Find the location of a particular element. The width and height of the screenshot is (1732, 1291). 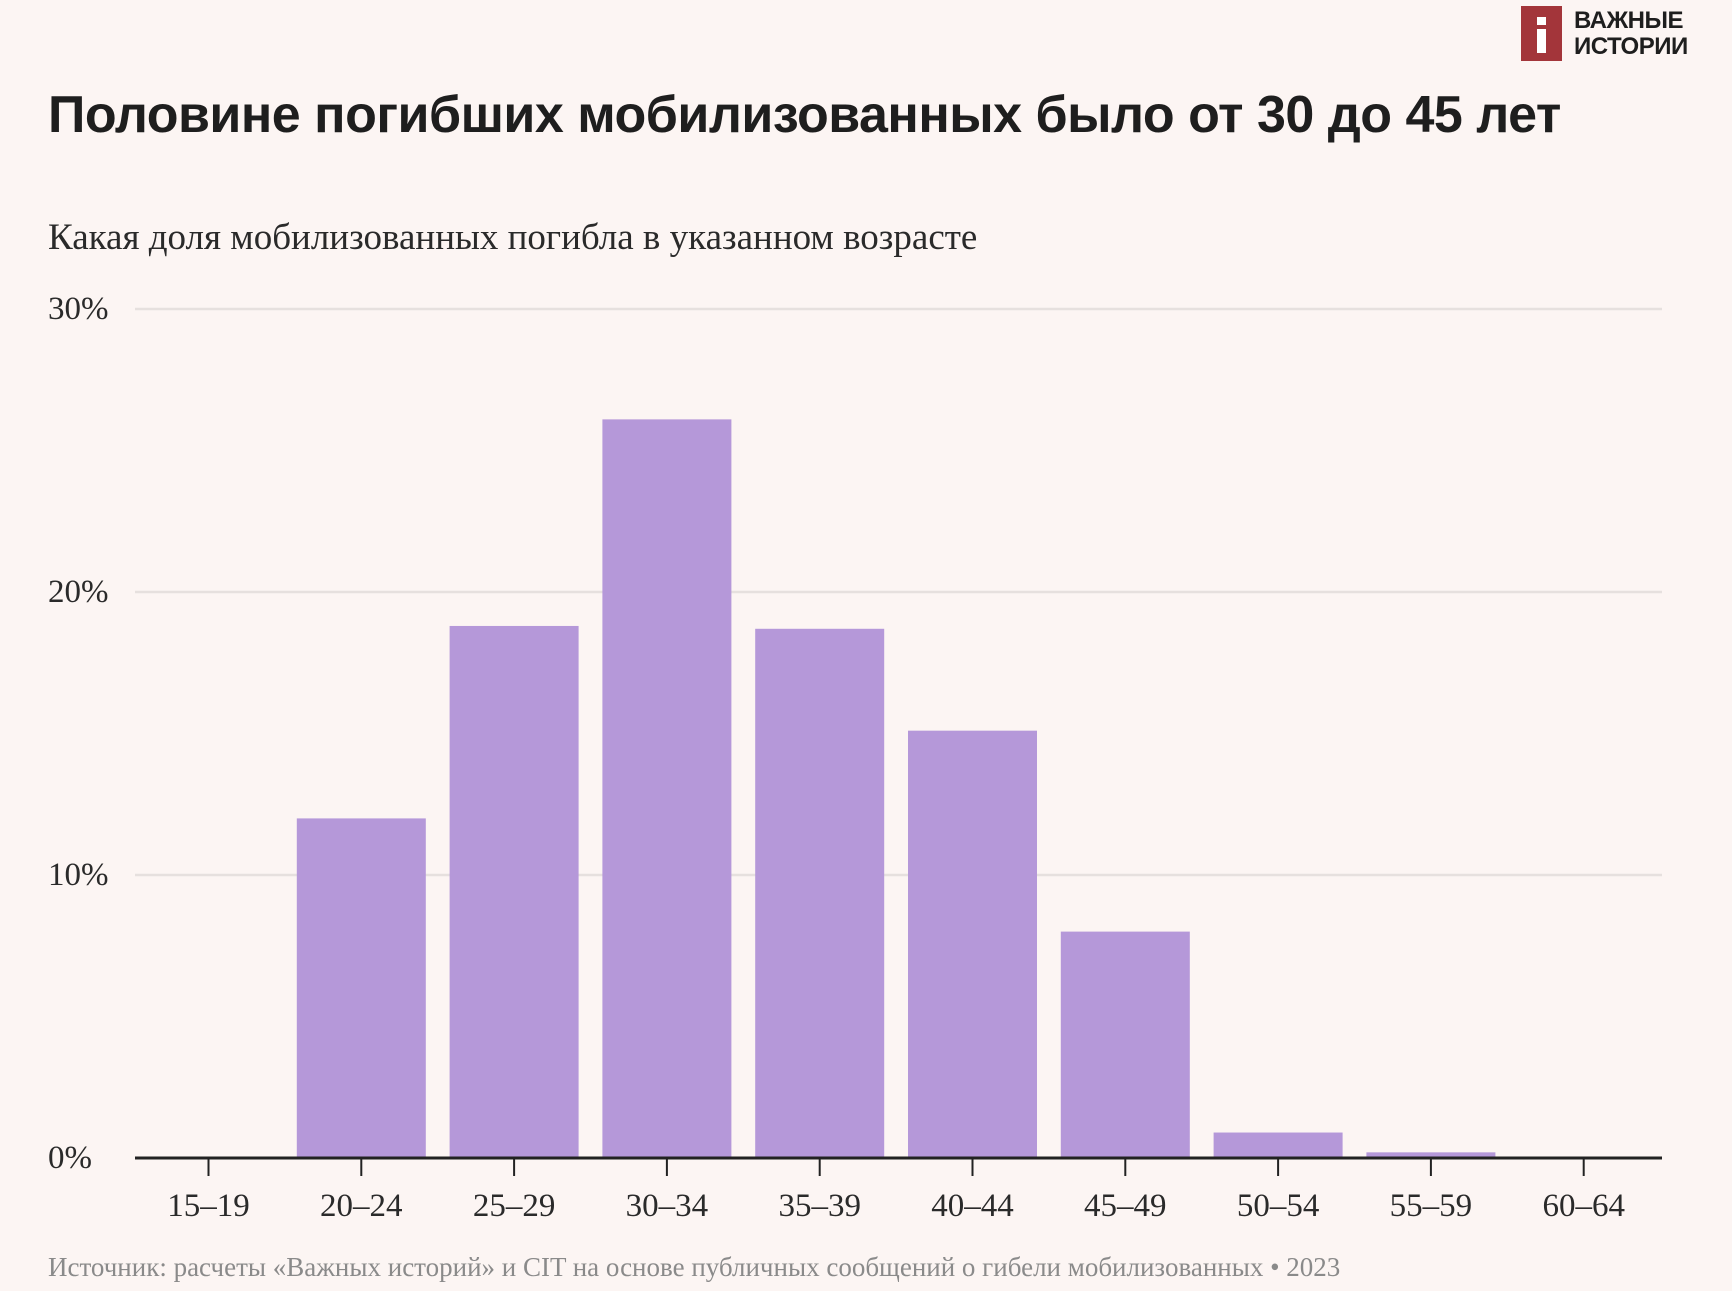

x-tick-label: 55–59 is located at coordinates (1431, 1206).